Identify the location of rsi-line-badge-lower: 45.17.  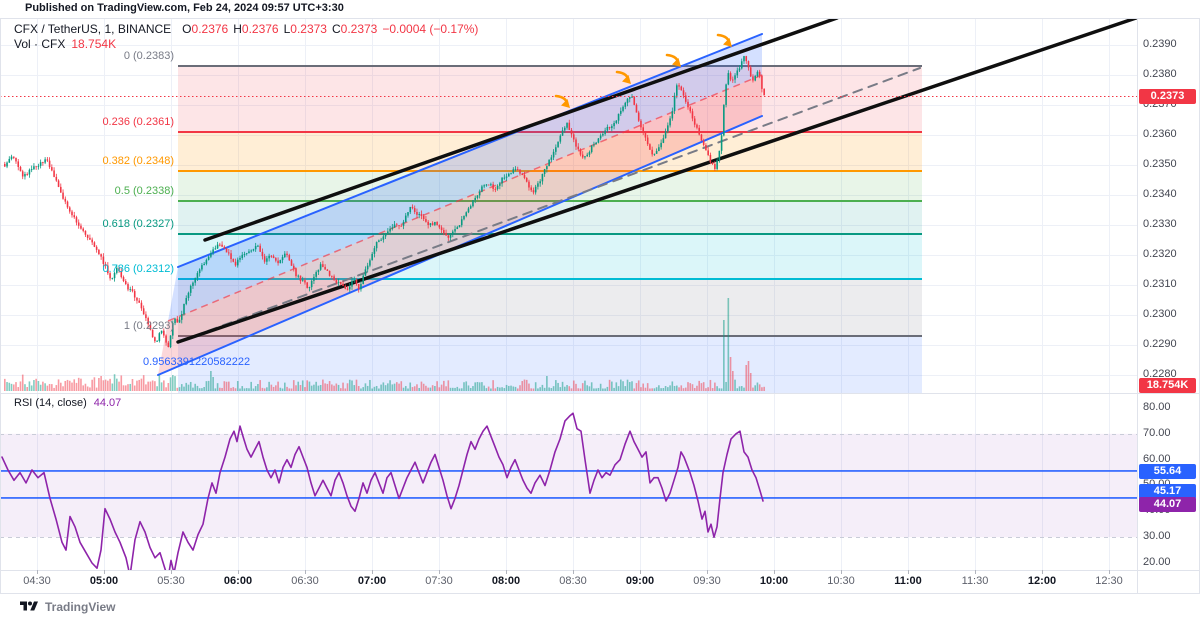
(1167, 491).